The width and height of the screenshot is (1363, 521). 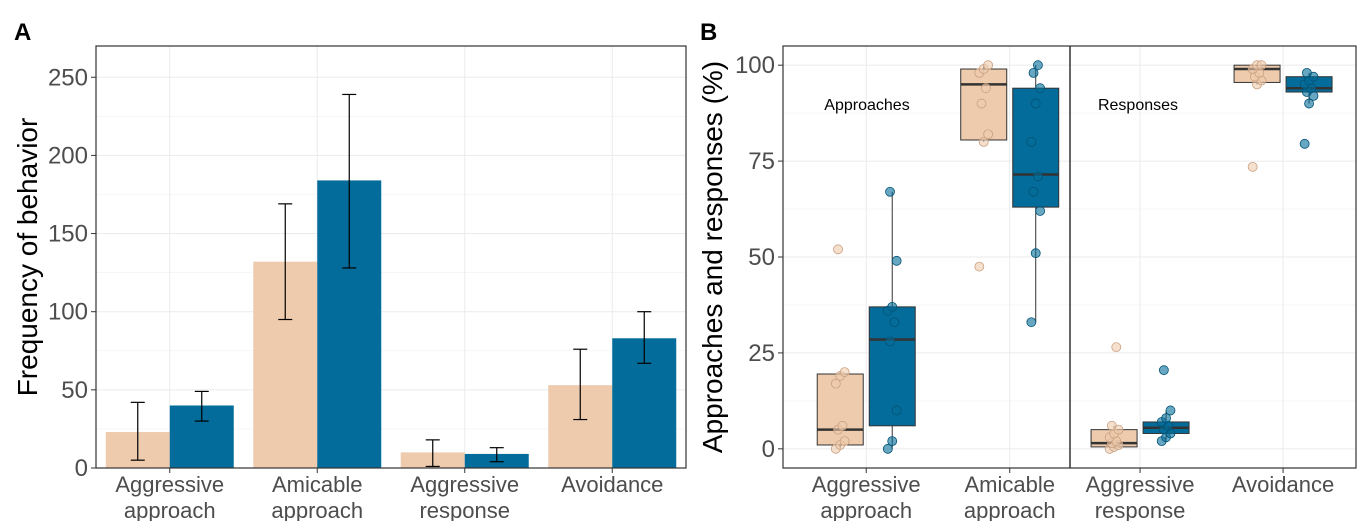 What do you see at coordinates (1140, 509) in the screenshot?
I see `panel-b-x-tick-label: response` at bounding box center [1140, 509].